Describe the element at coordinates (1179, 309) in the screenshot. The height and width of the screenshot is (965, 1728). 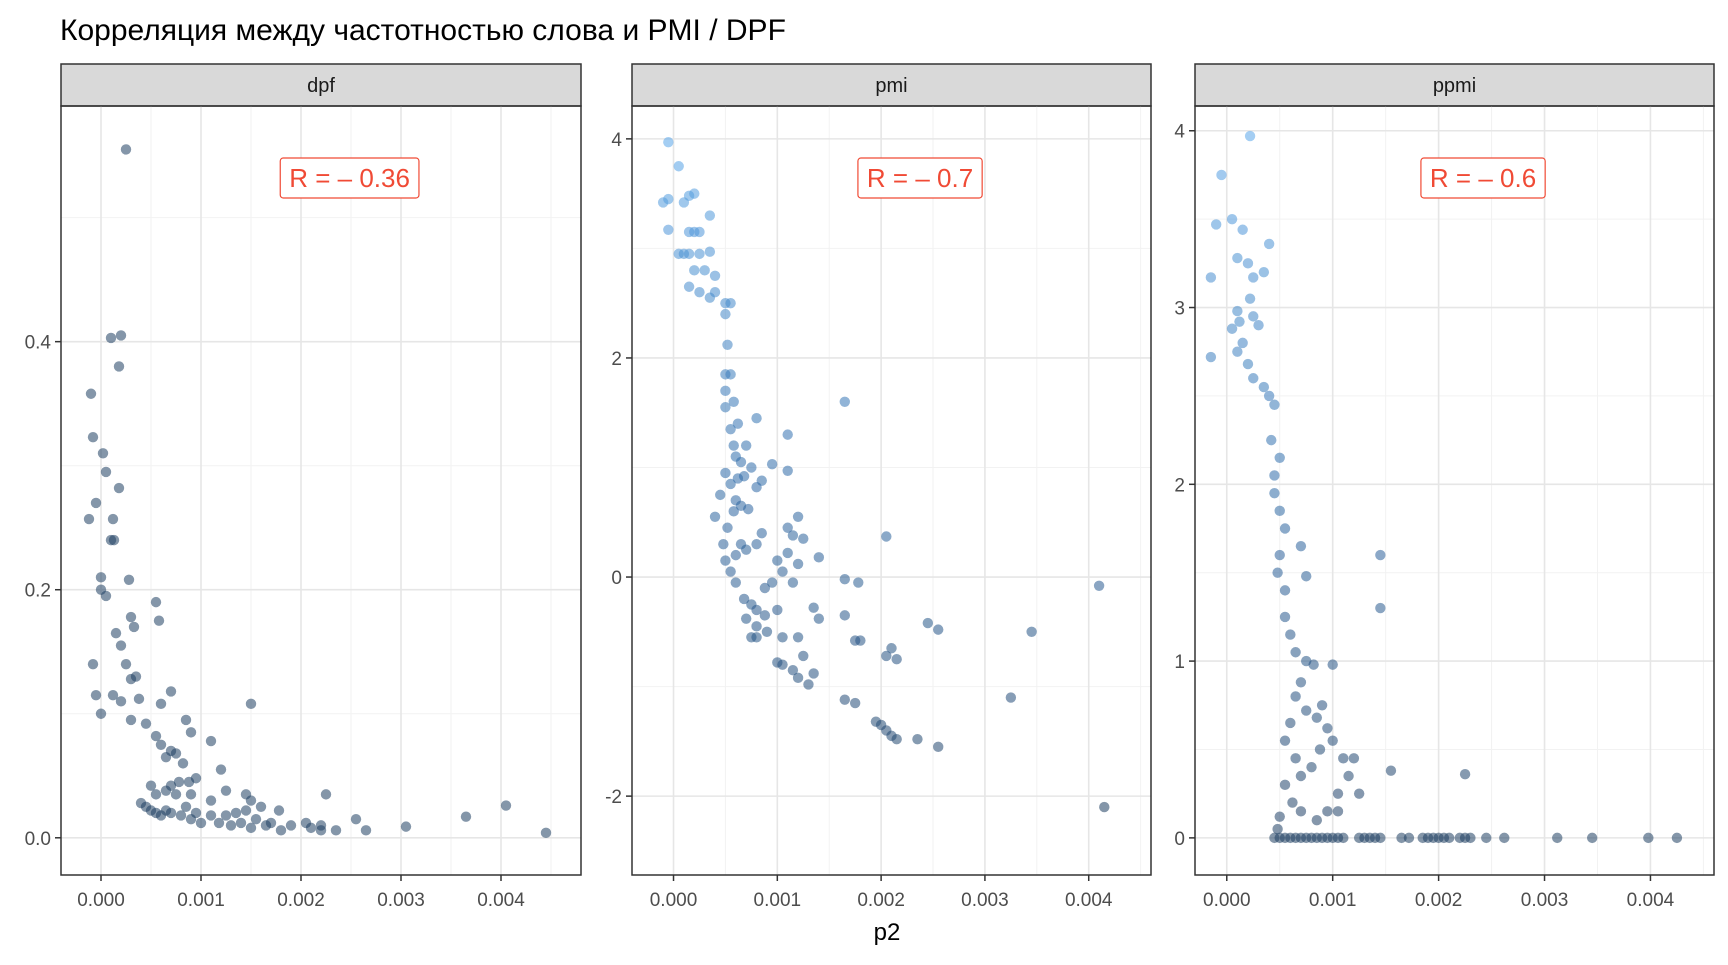
I see `y-tick-label: 3` at that location.